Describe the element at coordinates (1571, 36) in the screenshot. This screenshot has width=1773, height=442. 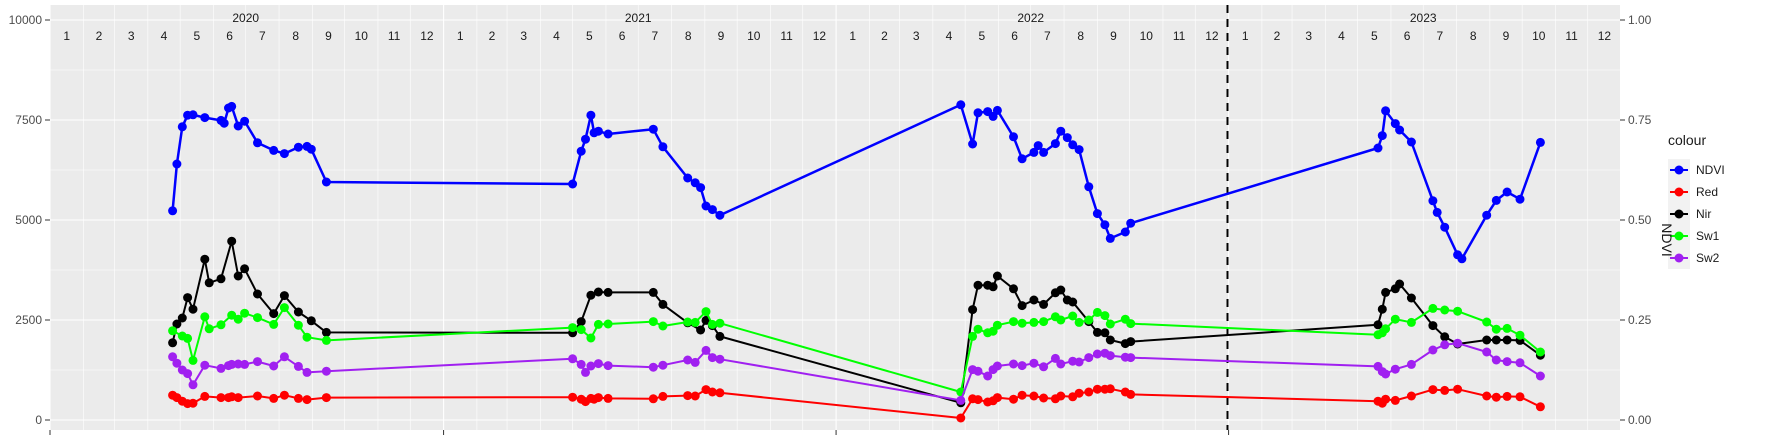
I see `month-tick-label: 11` at that location.